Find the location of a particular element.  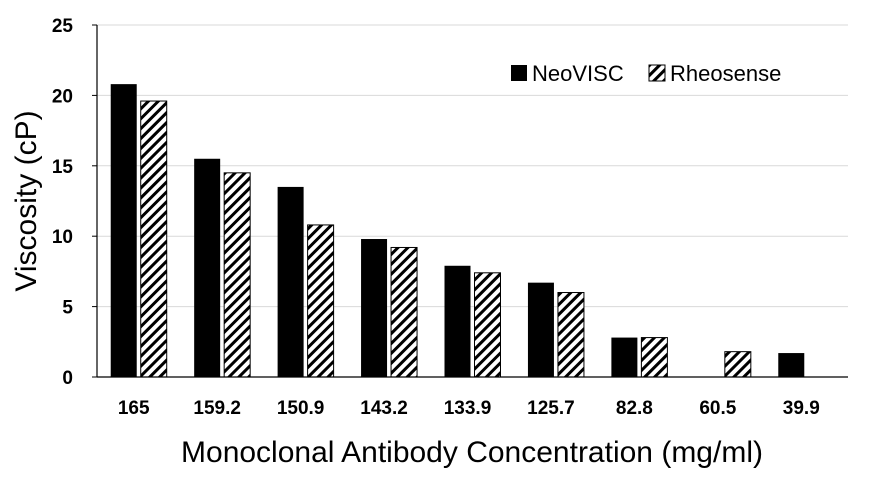

legend: NeoVISC Rheosense is located at coordinates (646, 73).